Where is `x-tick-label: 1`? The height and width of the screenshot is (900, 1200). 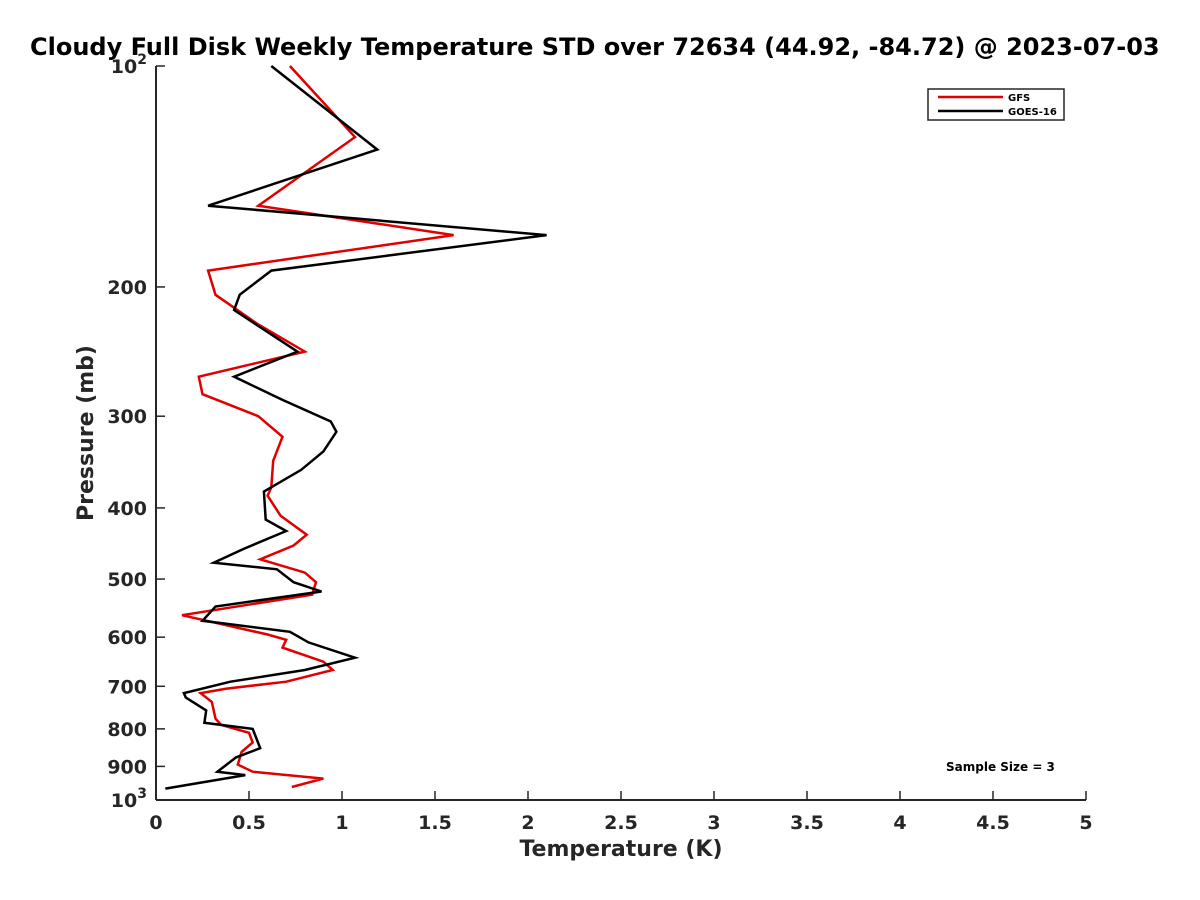 x-tick-label: 1 is located at coordinates (341, 823).